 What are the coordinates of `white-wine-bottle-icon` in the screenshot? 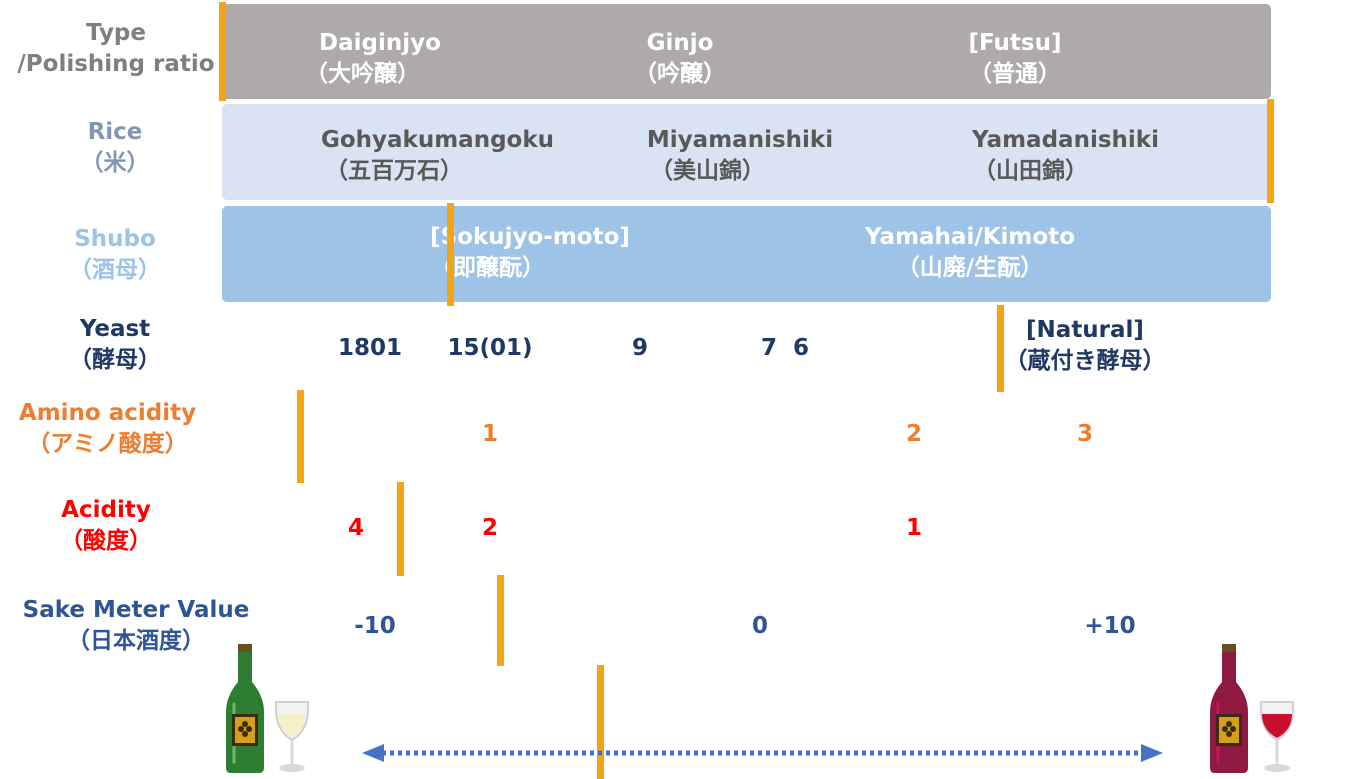 It's located at (245, 708).